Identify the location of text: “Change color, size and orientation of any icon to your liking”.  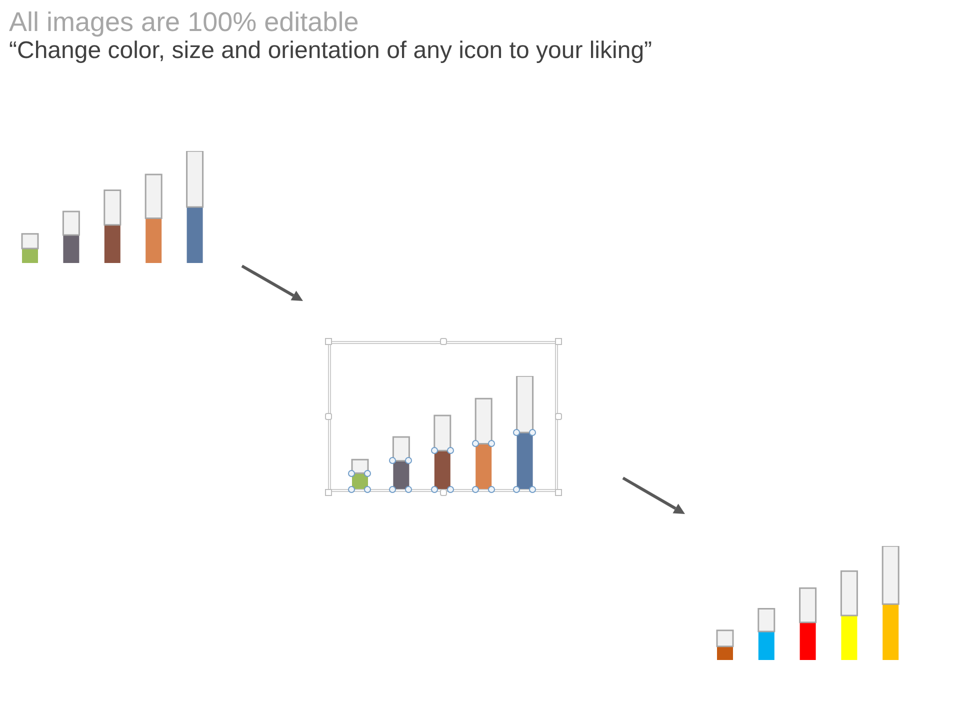
(331, 51).